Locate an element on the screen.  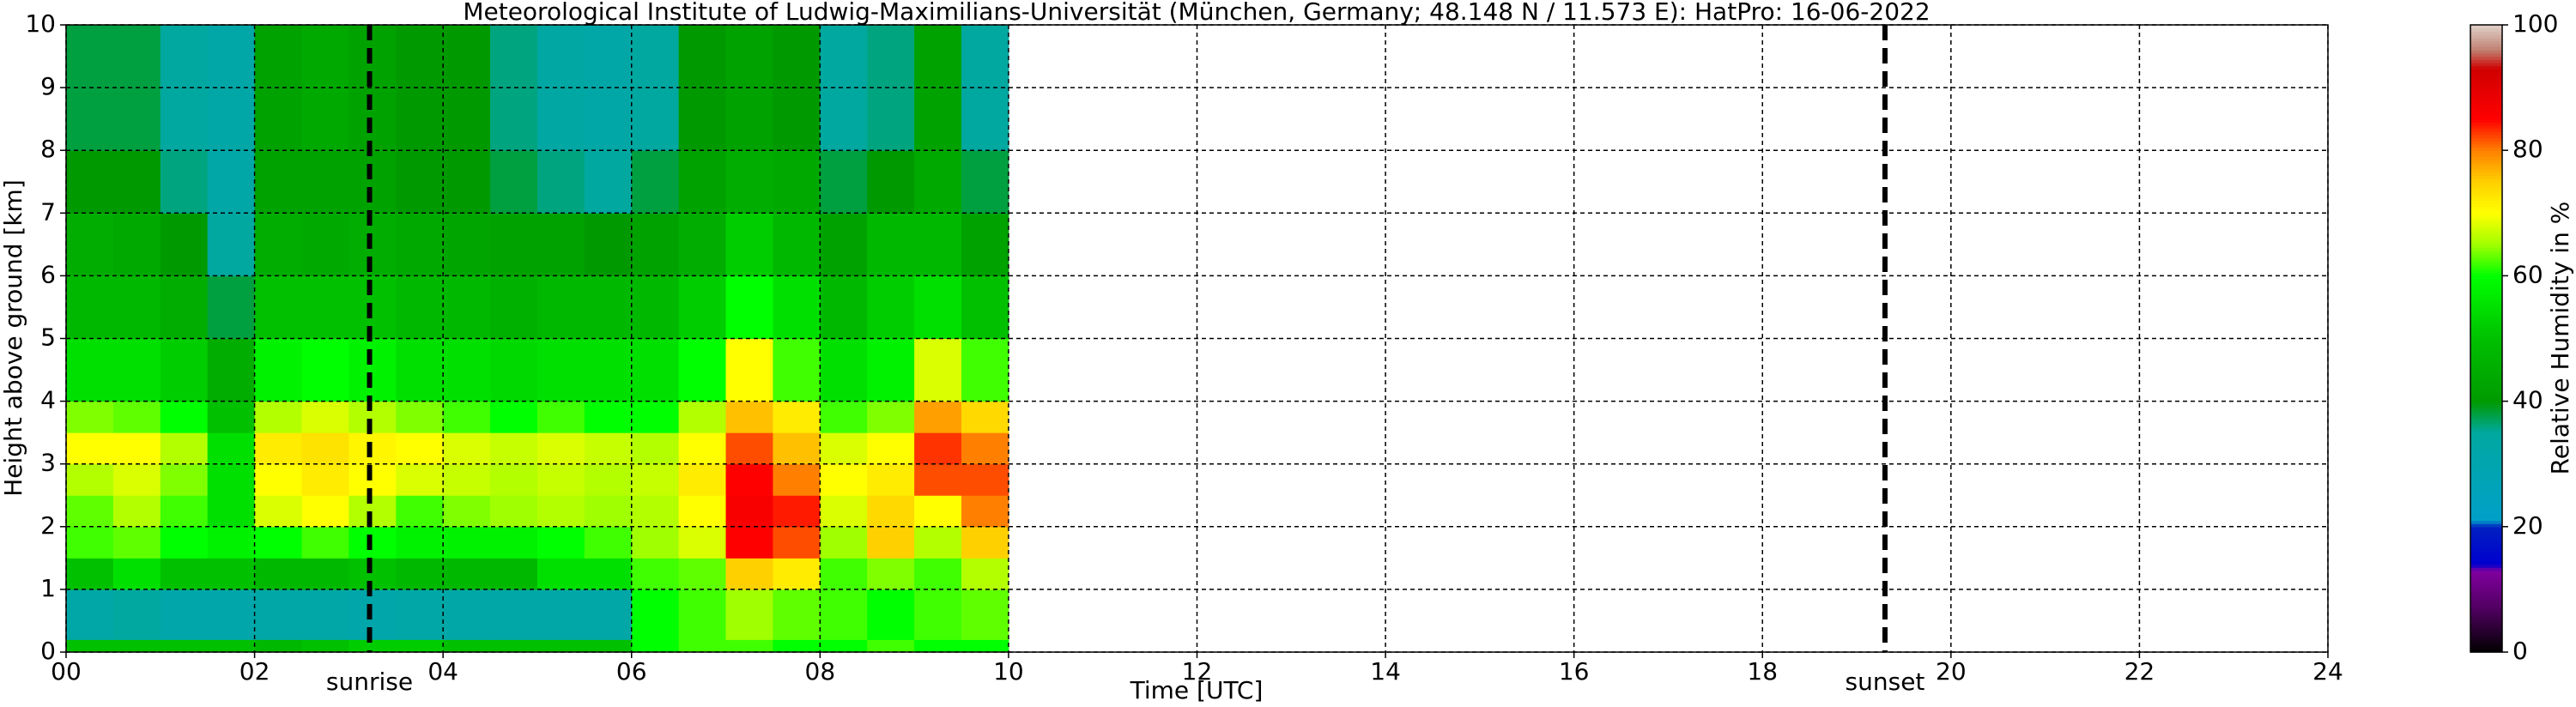
x-tick-label: 18 is located at coordinates (1762, 671).